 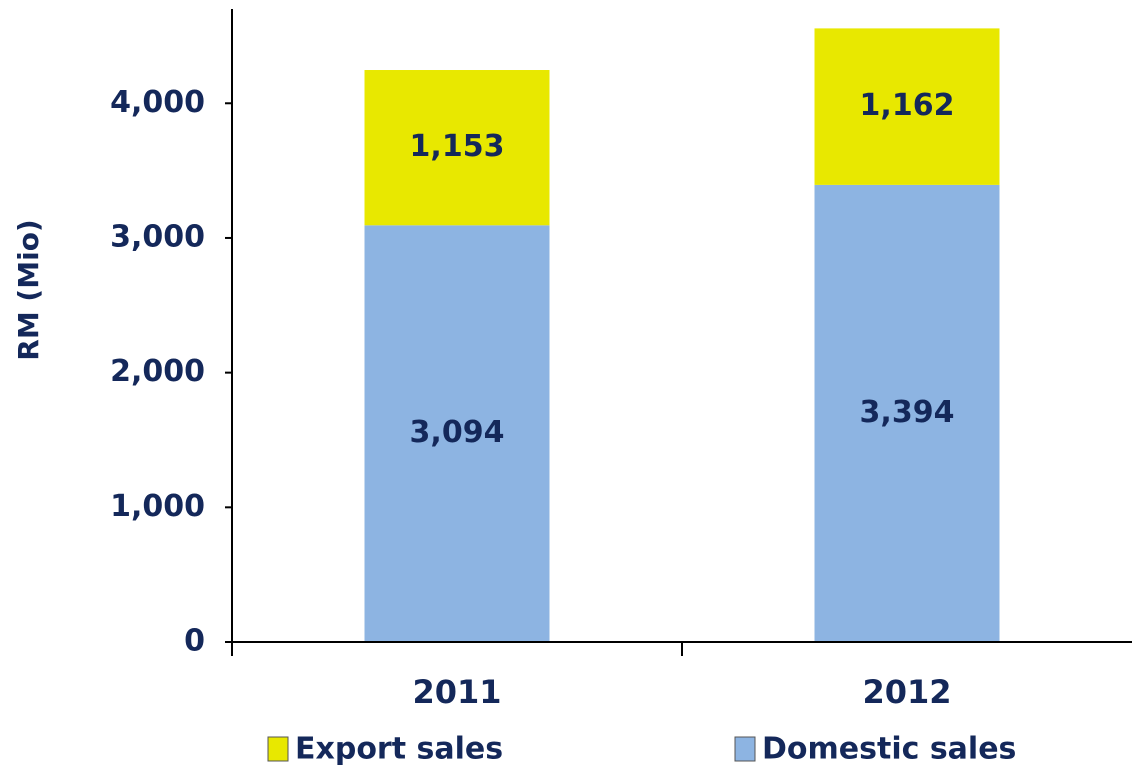 I want to click on data-label: 1,162, so click(x=907, y=105).